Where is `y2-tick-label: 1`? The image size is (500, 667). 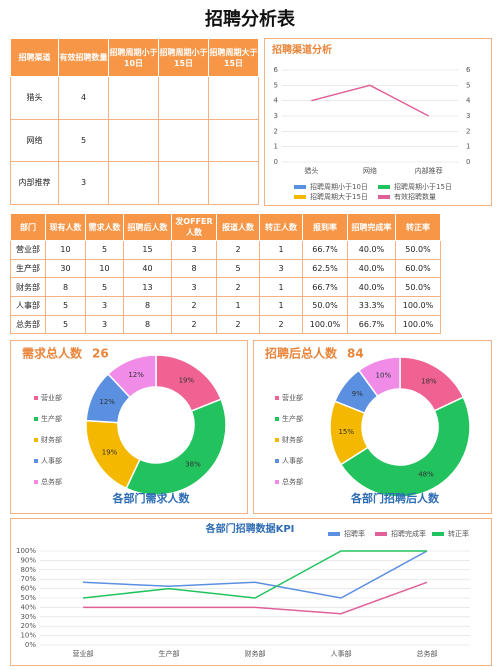 y2-tick-label: 1 is located at coordinates (468, 147).